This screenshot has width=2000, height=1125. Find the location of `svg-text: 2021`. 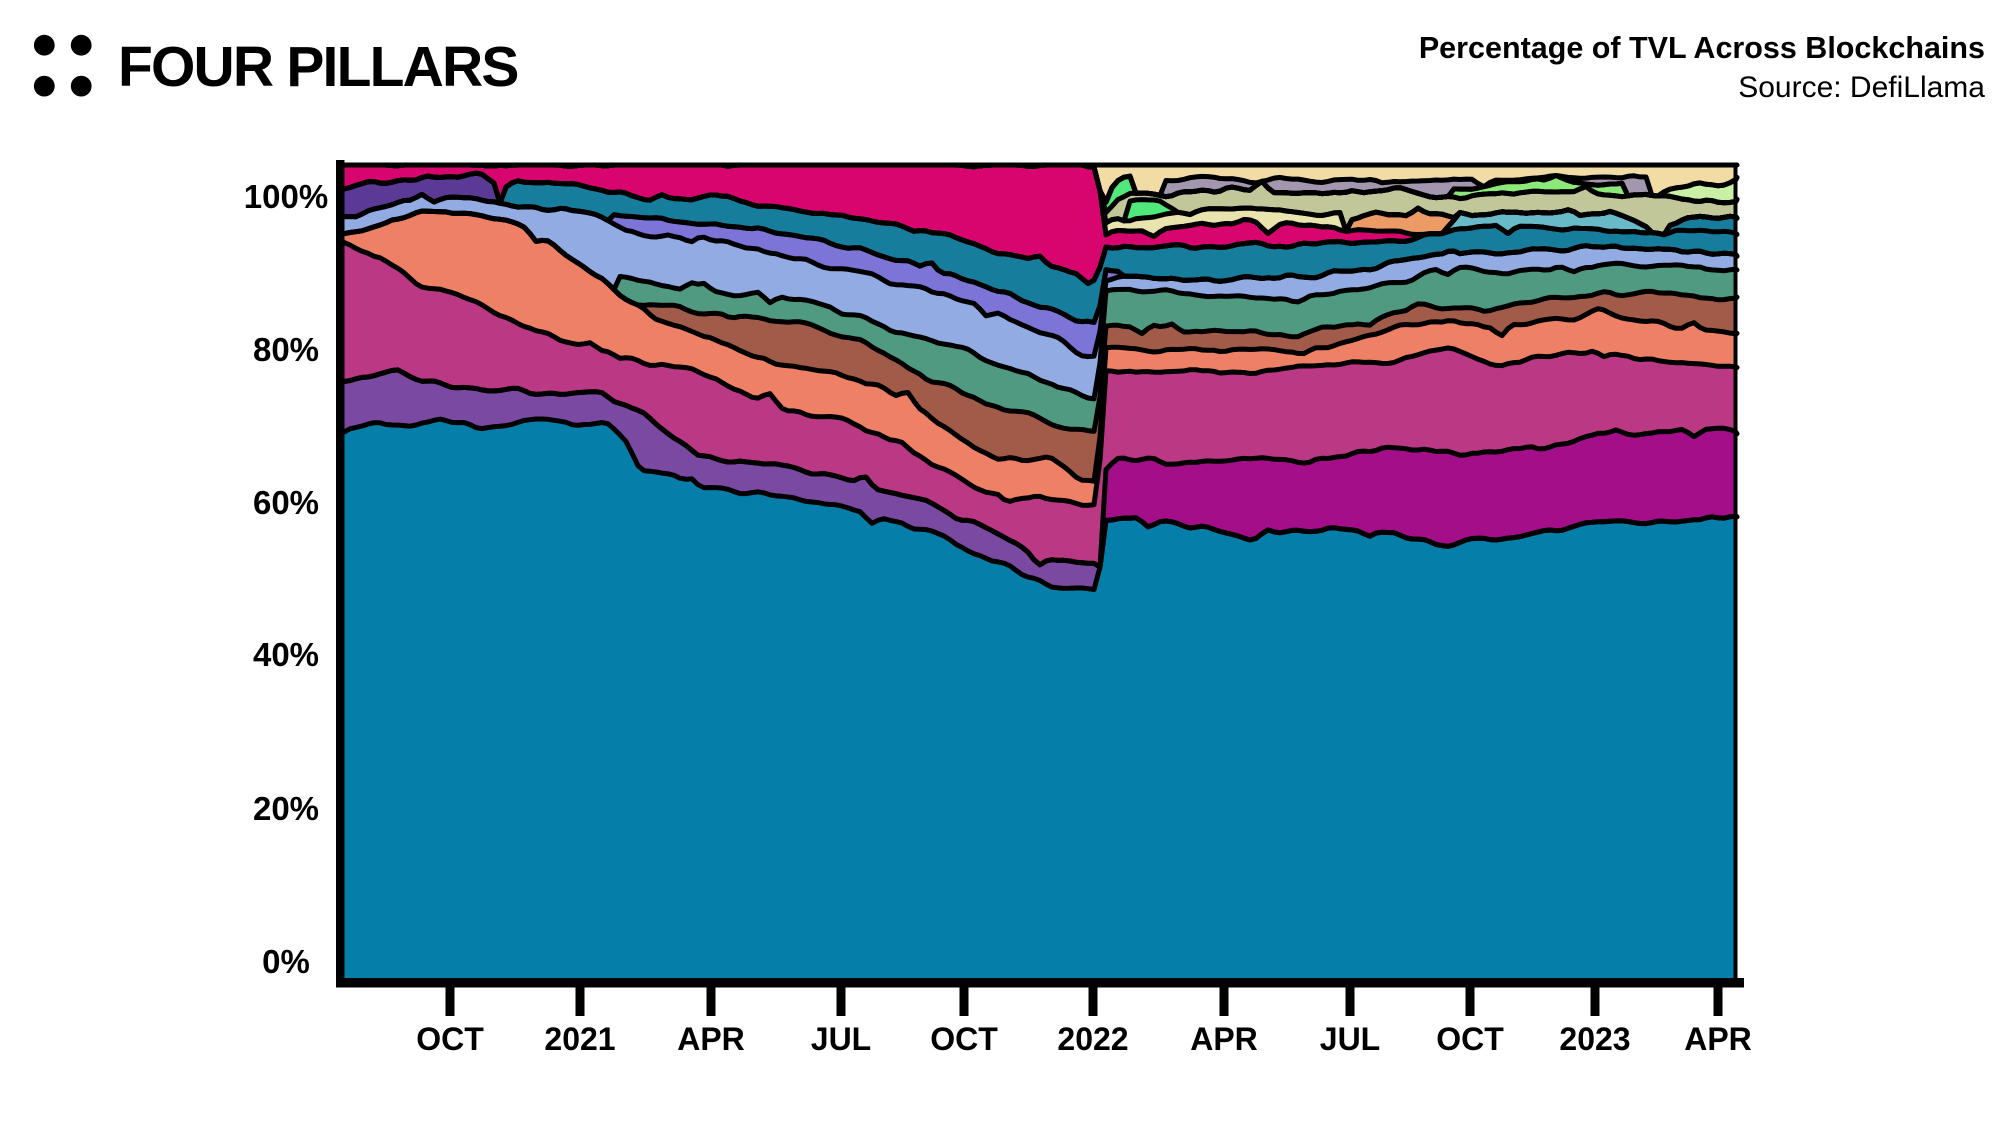

svg-text: 2021 is located at coordinates (579, 1039).